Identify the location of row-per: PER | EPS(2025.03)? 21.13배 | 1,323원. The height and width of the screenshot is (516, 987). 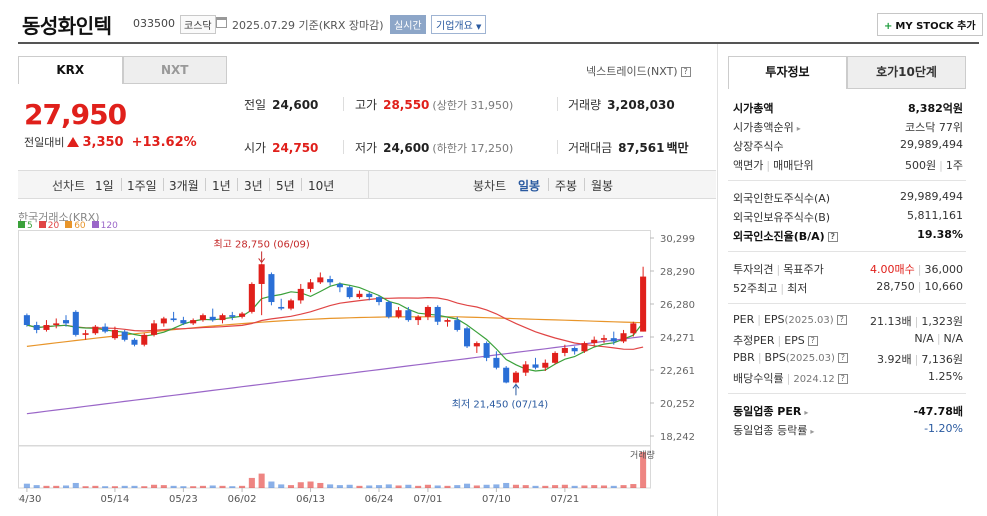
(848, 320).